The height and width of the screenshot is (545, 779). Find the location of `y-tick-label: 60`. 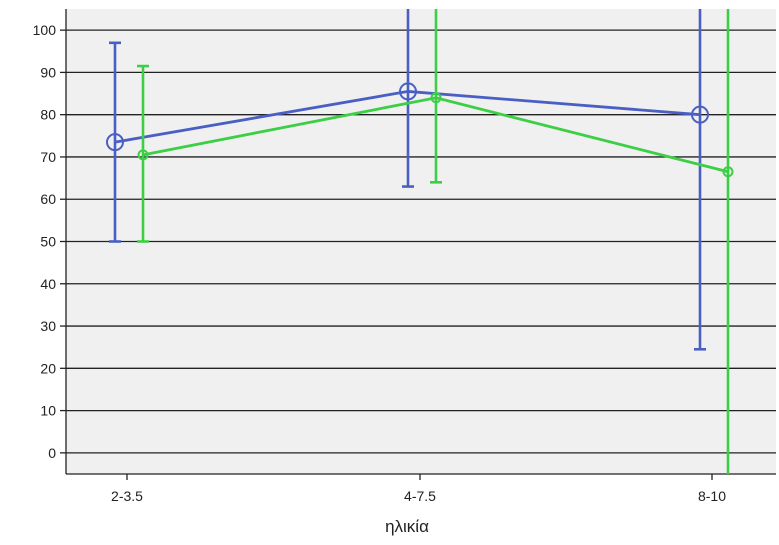

y-tick-label: 60 is located at coordinates (48, 199).